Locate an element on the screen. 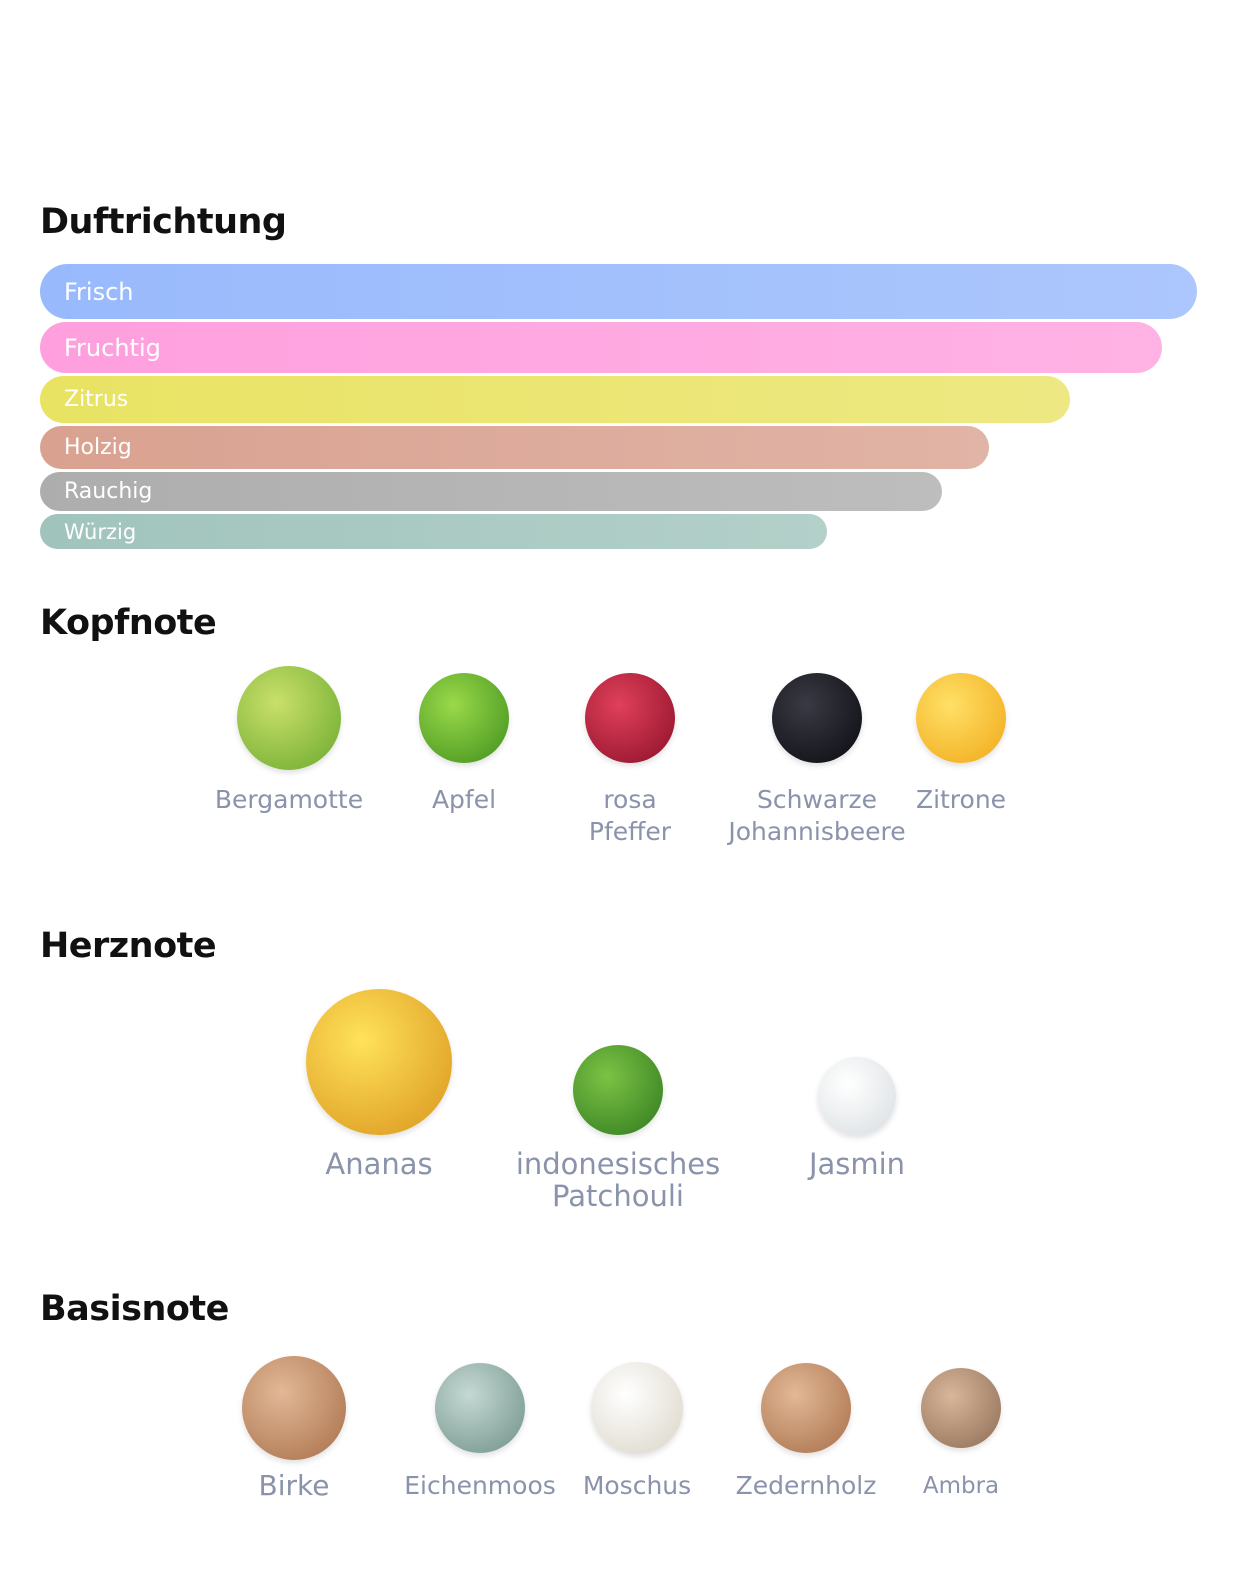 This screenshot has width=1240, height=1572. section-title: Herznote is located at coordinates (128, 946).